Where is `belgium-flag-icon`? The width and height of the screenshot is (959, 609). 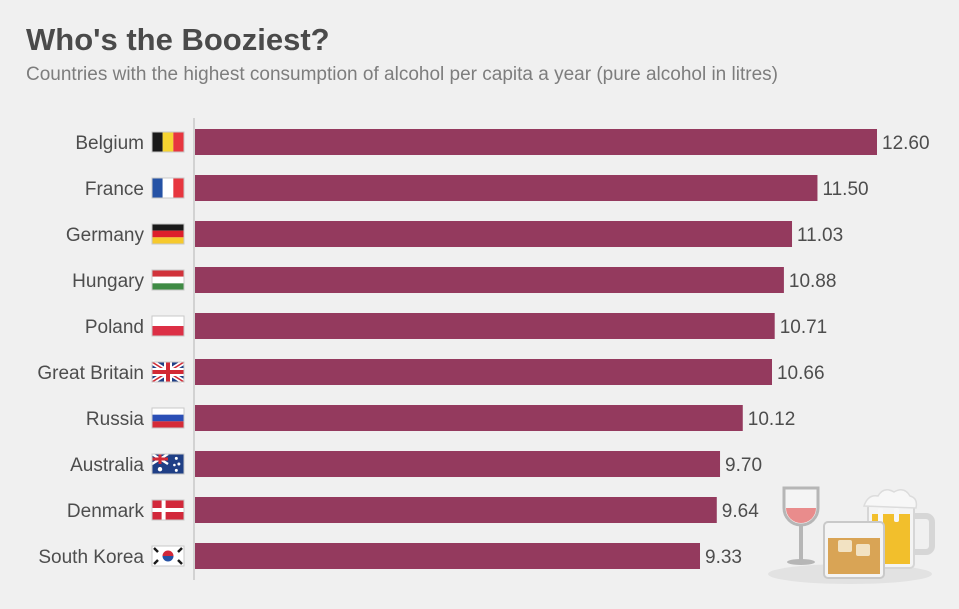
belgium-flag-icon is located at coordinates (168, 142).